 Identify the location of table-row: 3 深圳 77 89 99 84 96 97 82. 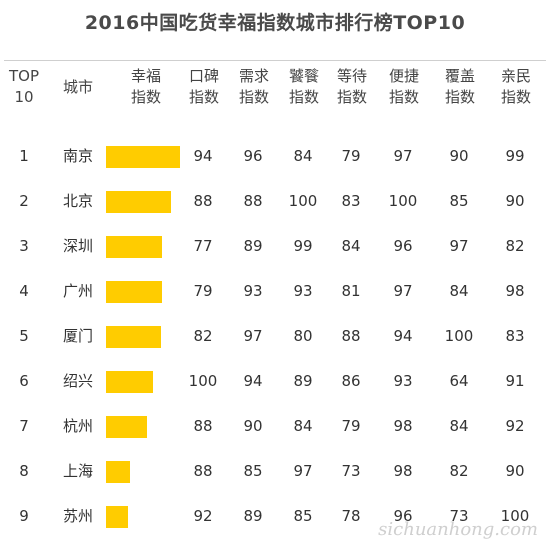
(275, 246).